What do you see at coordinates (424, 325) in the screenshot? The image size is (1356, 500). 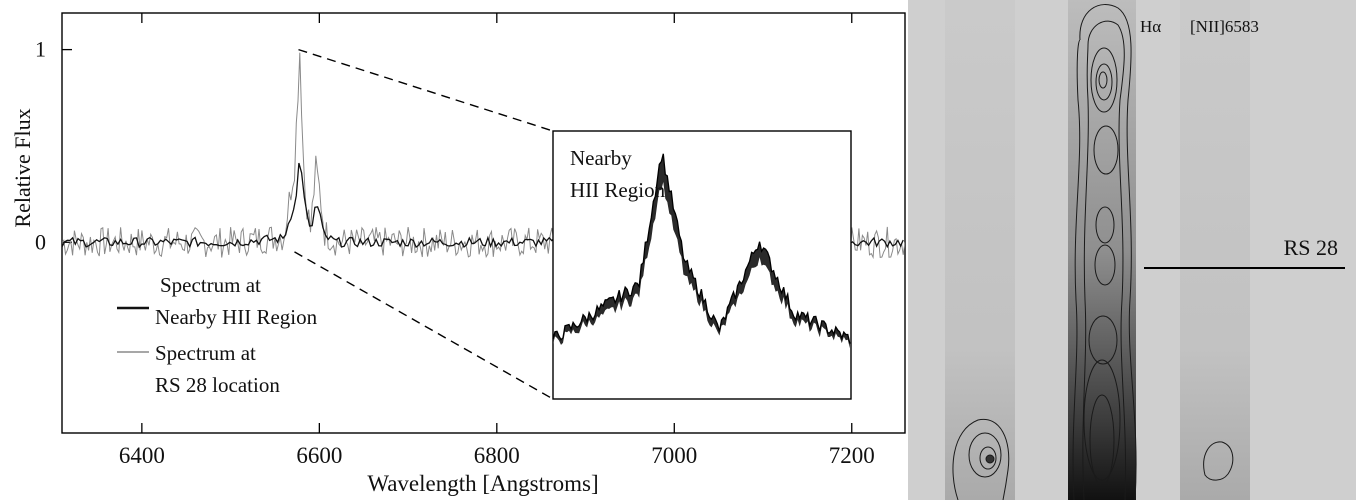 I see `zoom-connector-bottom` at bounding box center [424, 325].